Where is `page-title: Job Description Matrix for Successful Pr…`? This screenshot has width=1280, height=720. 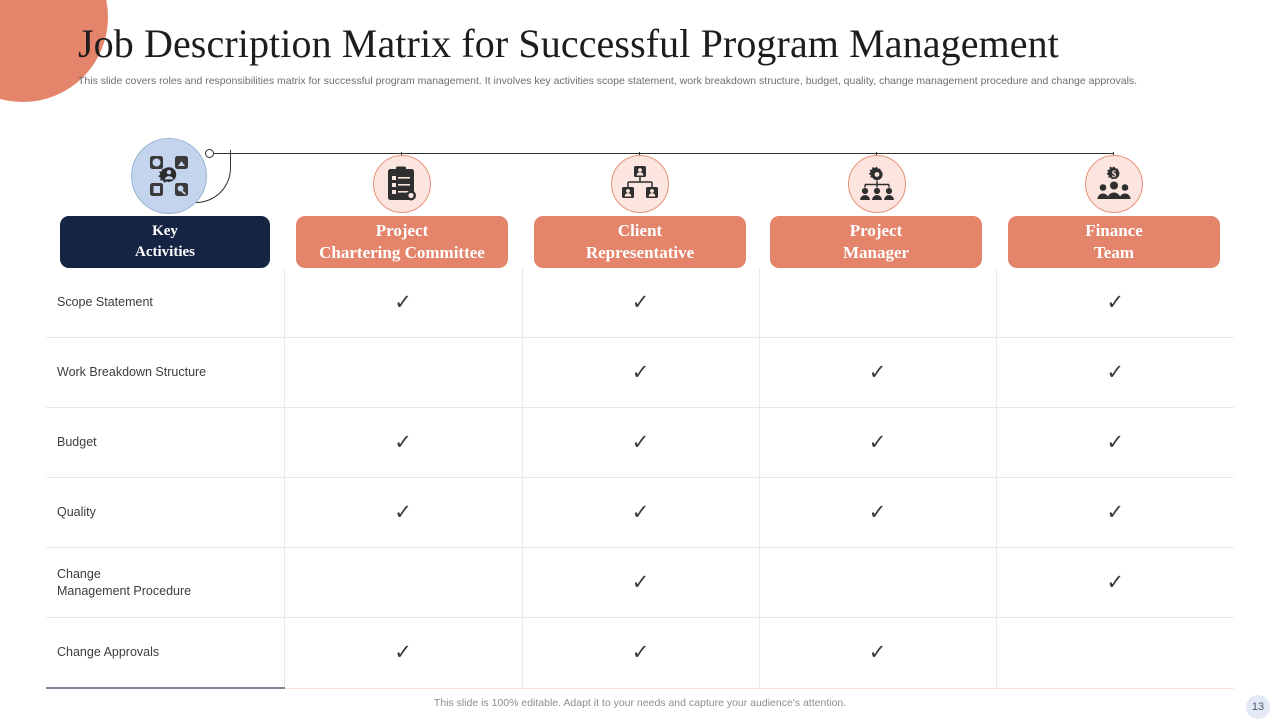 page-title: Job Description Matrix for Successful Pr… is located at coordinates (568, 43).